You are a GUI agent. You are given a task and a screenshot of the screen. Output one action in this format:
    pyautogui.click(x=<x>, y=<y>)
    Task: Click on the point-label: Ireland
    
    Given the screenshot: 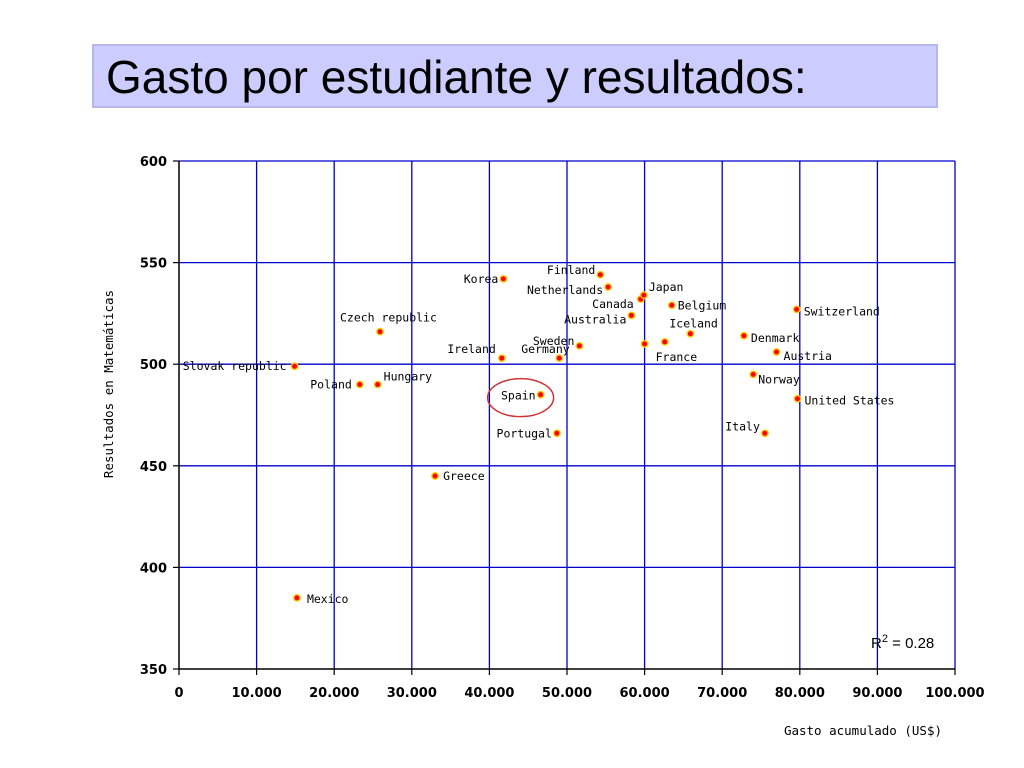 What is the action you would take?
    pyautogui.click(x=471, y=349)
    